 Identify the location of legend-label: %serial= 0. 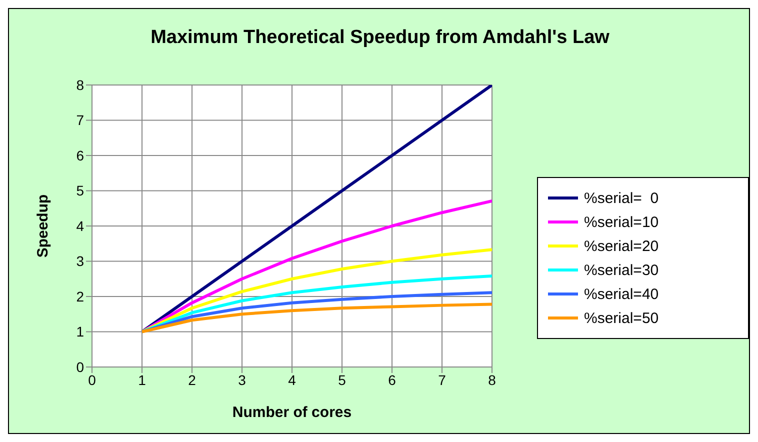
(621, 198).